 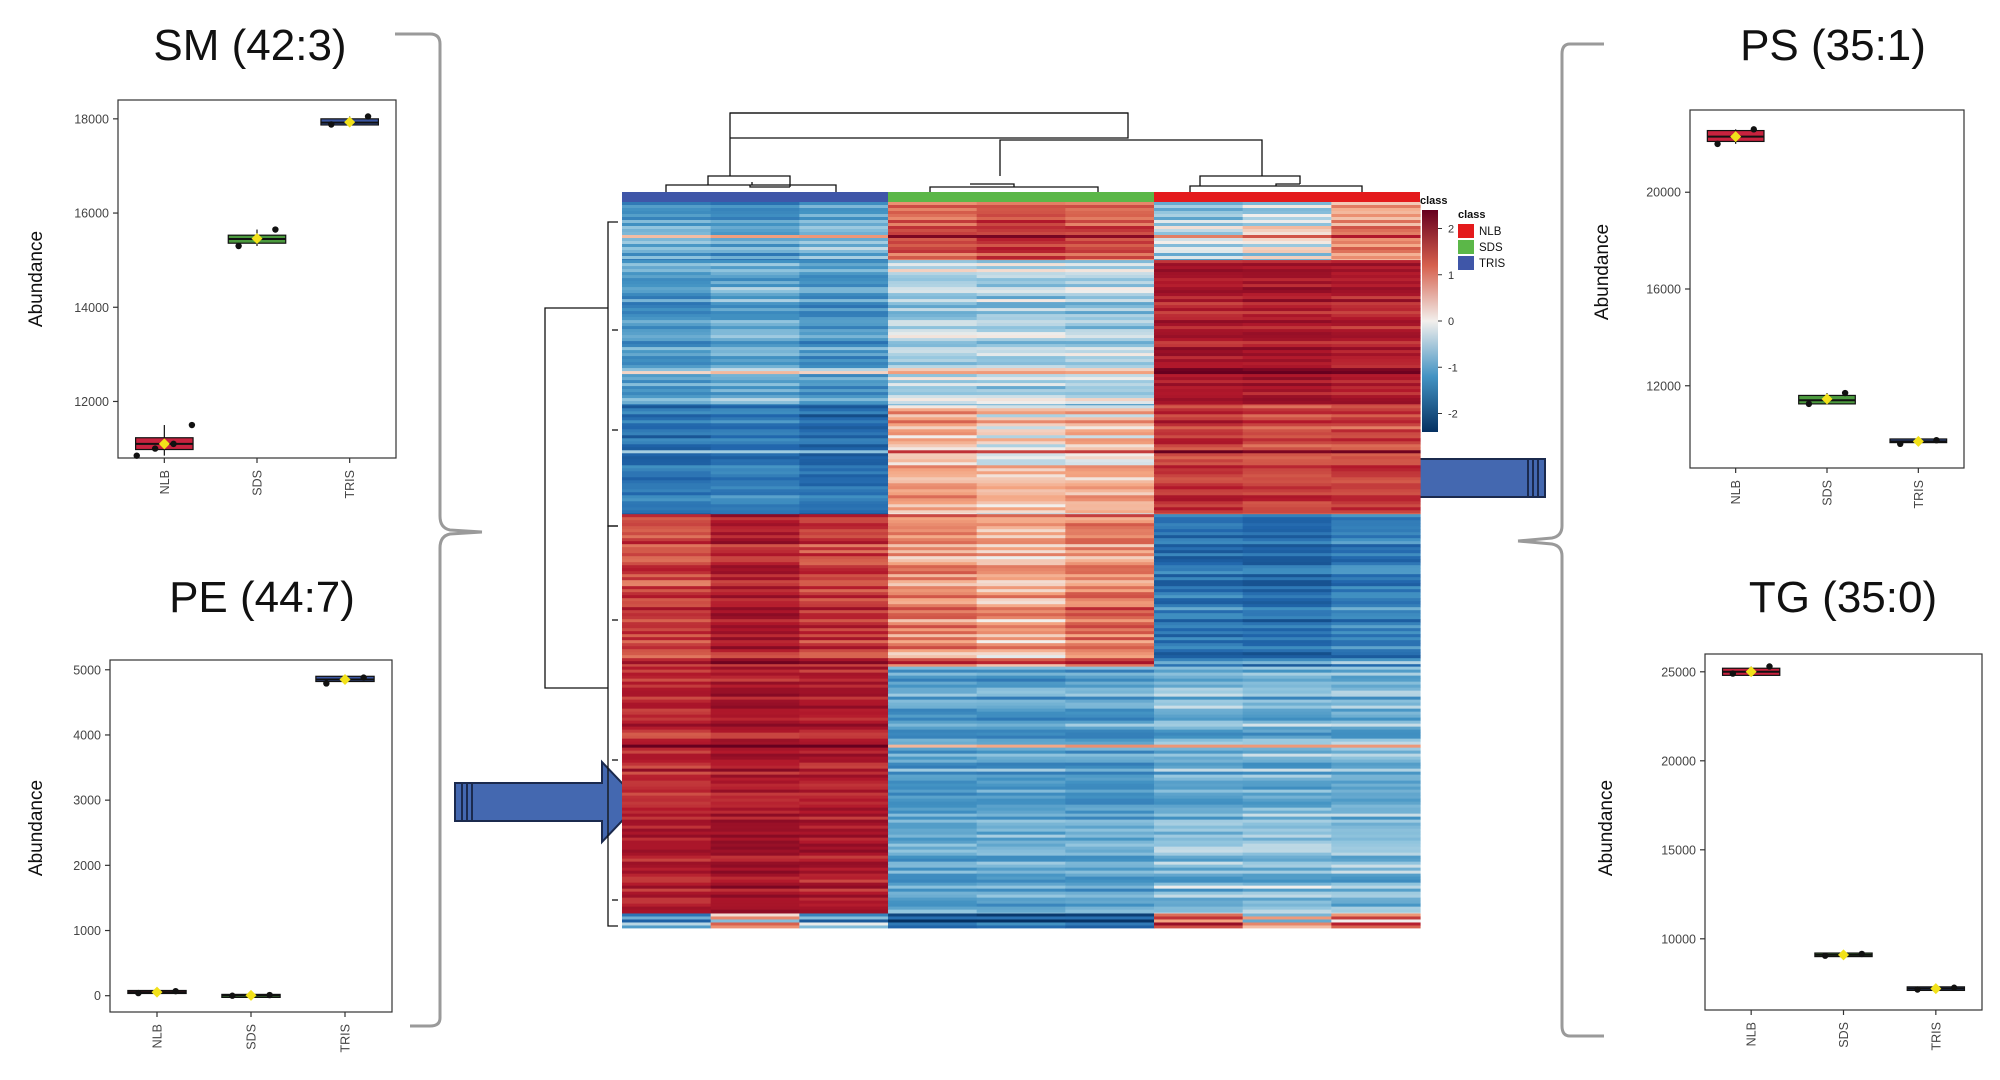 I want to click on y-tick-label: 25000, so click(x=1678, y=672).